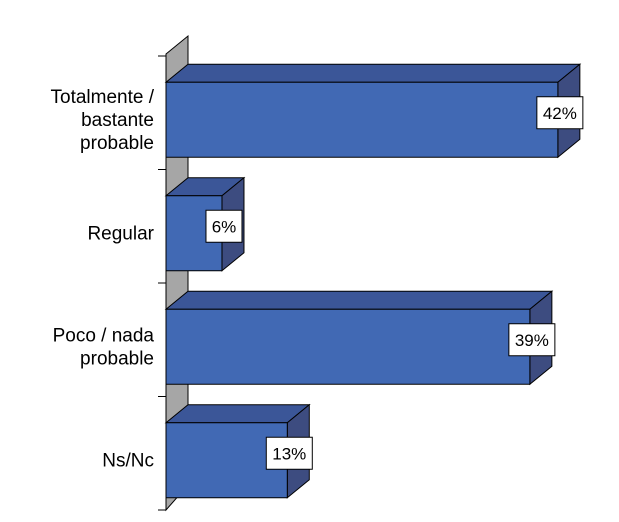 The height and width of the screenshot is (522, 619). I want to click on category-label: Totalmente / bastante probable, so click(103, 120).